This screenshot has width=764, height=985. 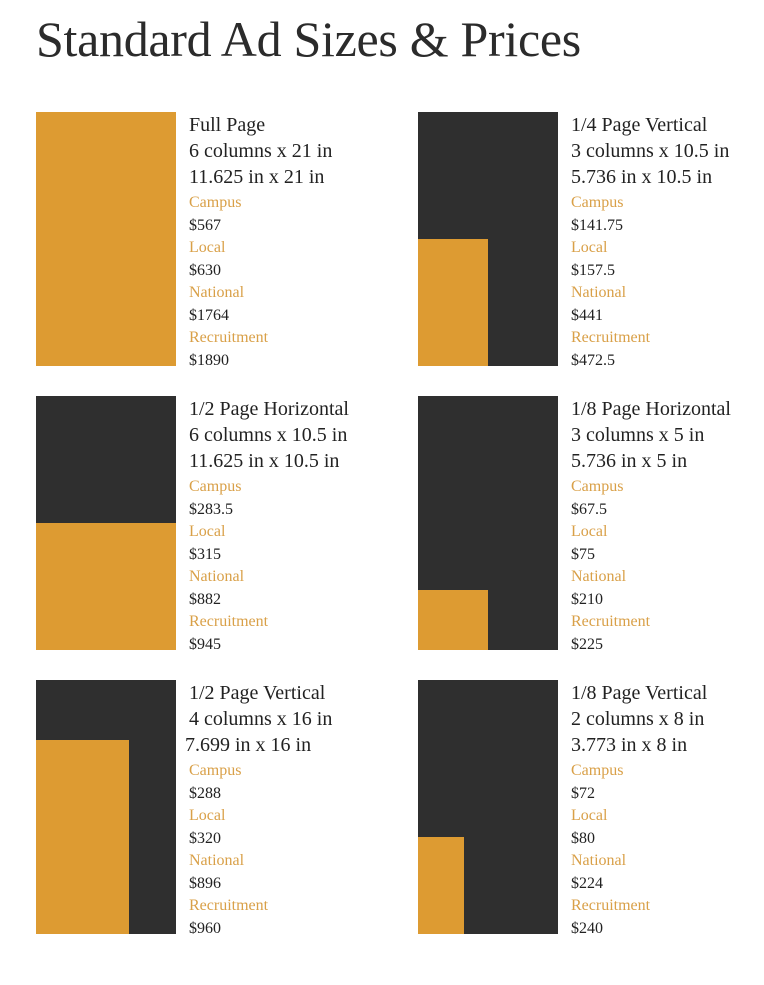 What do you see at coordinates (593, 360) in the screenshot?
I see `price-value-recruitment: $472.5` at bounding box center [593, 360].